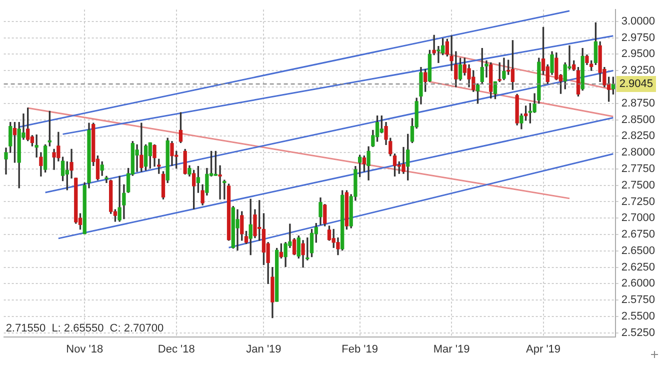  What do you see at coordinates (638, 120) in the screenshot?
I see `y-tick-label: 2.8500` at bounding box center [638, 120].